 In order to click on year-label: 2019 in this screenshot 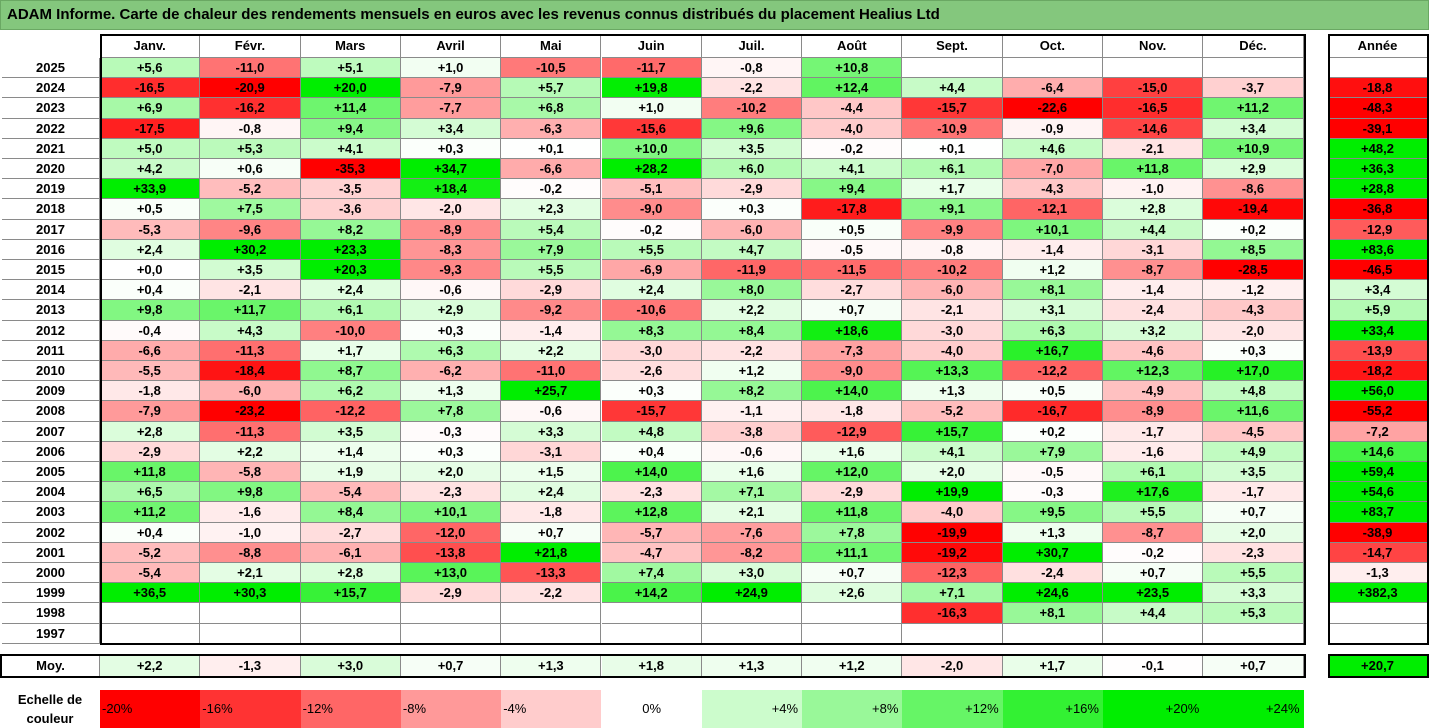, I will do `click(51, 189)`.